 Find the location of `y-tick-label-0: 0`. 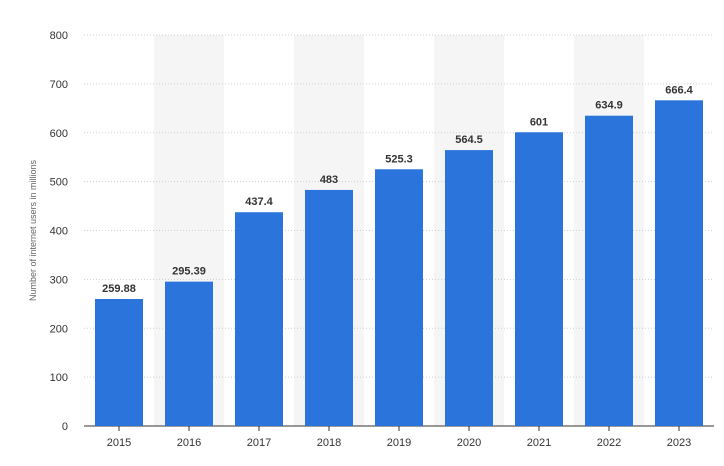

y-tick-label-0: 0 is located at coordinates (65, 427).